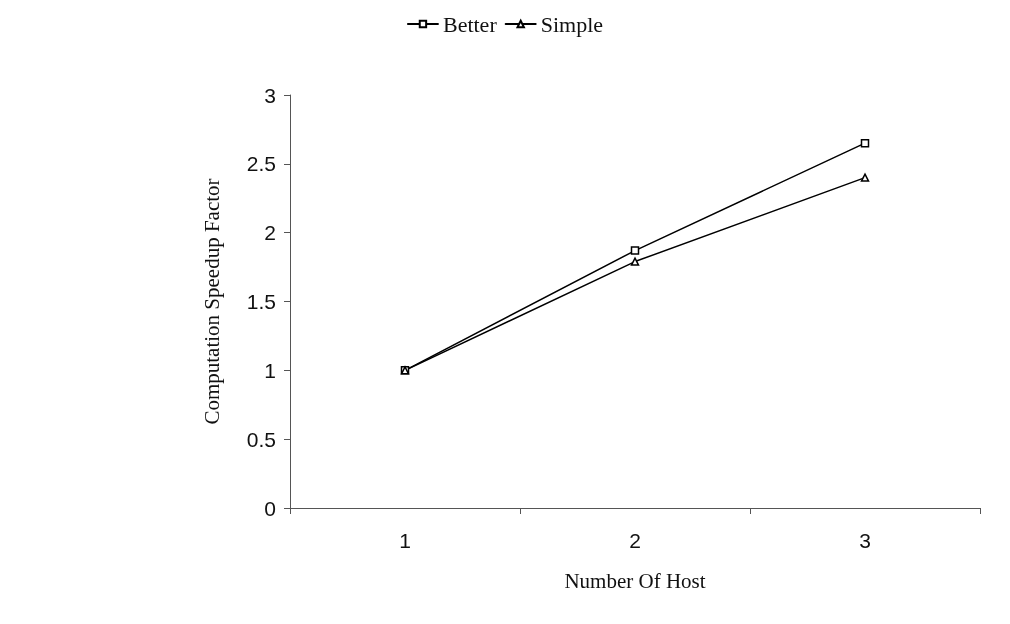 The height and width of the screenshot is (624, 1010). What do you see at coordinates (270, 508) in the screenshot?
I see `y-tick-label: 0` at bounding box center [270, 508].